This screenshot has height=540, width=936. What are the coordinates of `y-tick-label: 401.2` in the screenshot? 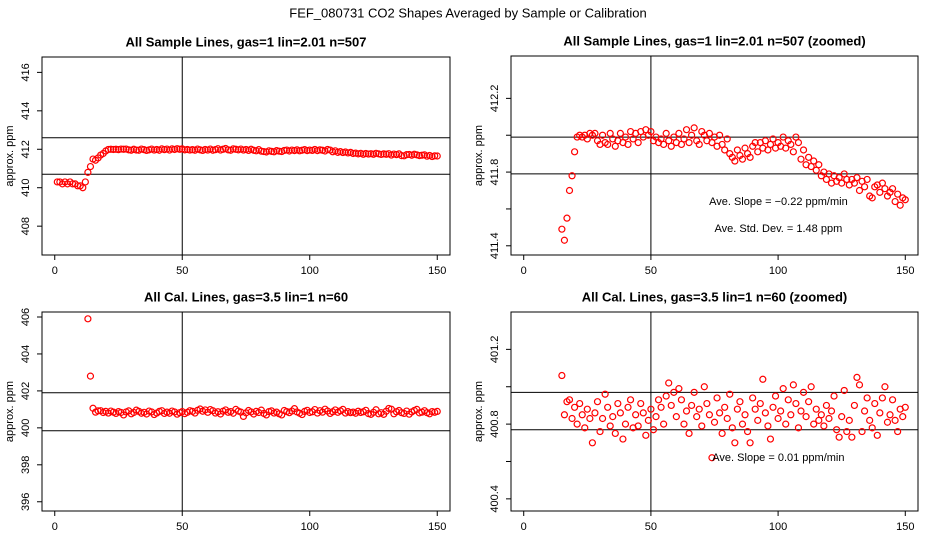 It's located at (495, 350).